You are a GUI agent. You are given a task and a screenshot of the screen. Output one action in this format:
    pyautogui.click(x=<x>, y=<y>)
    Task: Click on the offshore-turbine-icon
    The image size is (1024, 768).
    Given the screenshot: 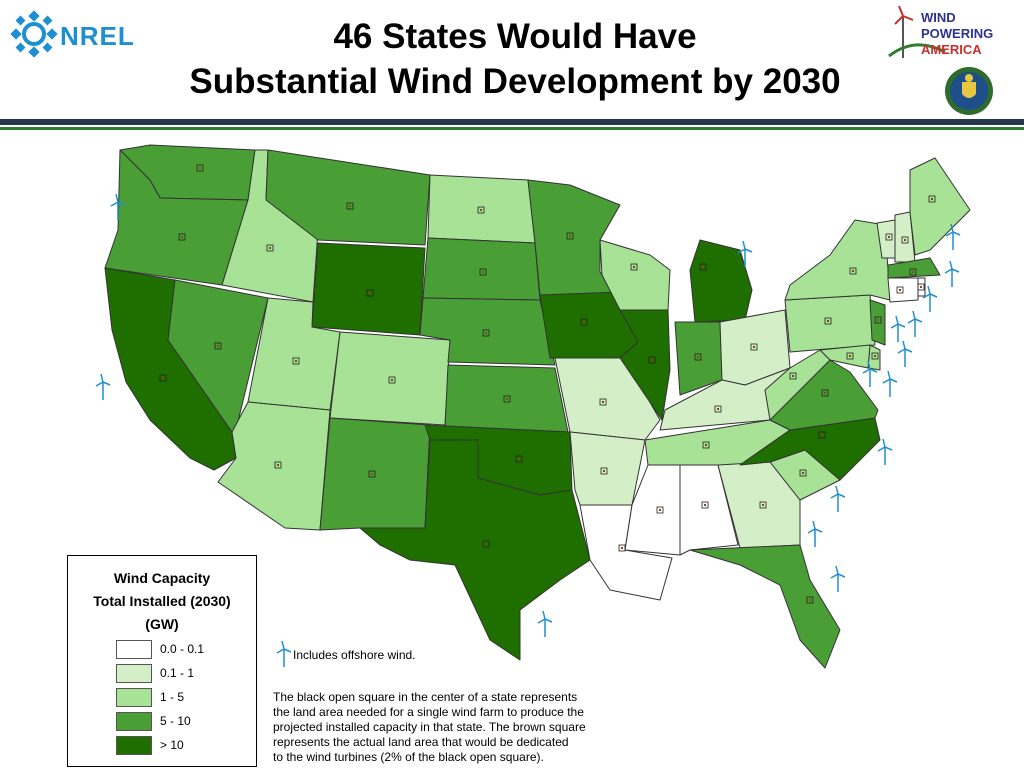 What is the action you would take?
    pyautogui.click(x=284, y=654)
    